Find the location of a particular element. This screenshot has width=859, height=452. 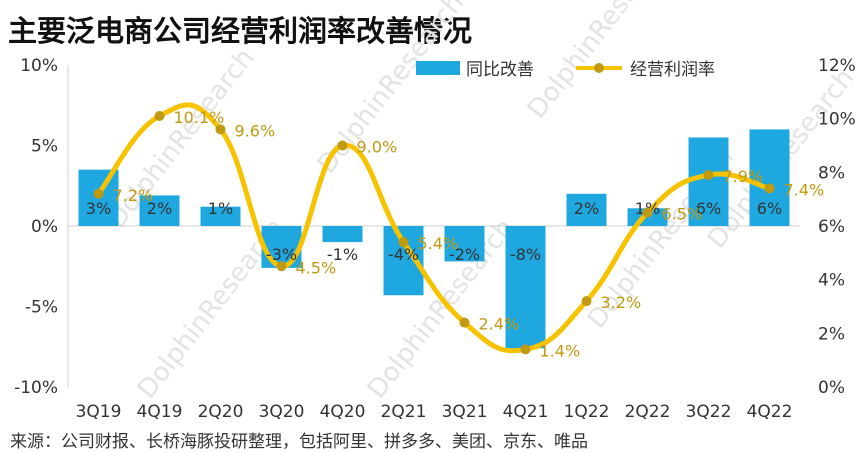

x-tick-label: 2Q20 is located at coordinates (221, 412).